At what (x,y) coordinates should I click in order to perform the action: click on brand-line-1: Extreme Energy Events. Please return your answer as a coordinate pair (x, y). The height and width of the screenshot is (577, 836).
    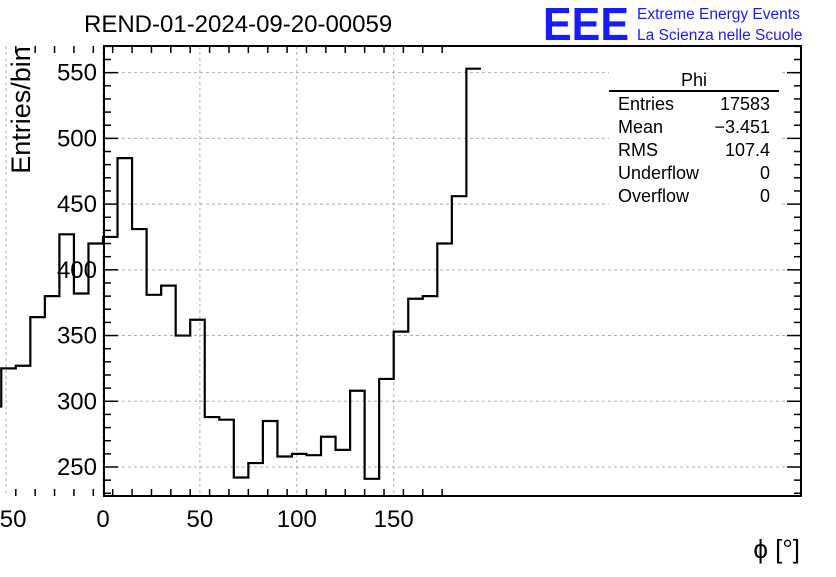
    Looking at the image, I should click on (718, 14).